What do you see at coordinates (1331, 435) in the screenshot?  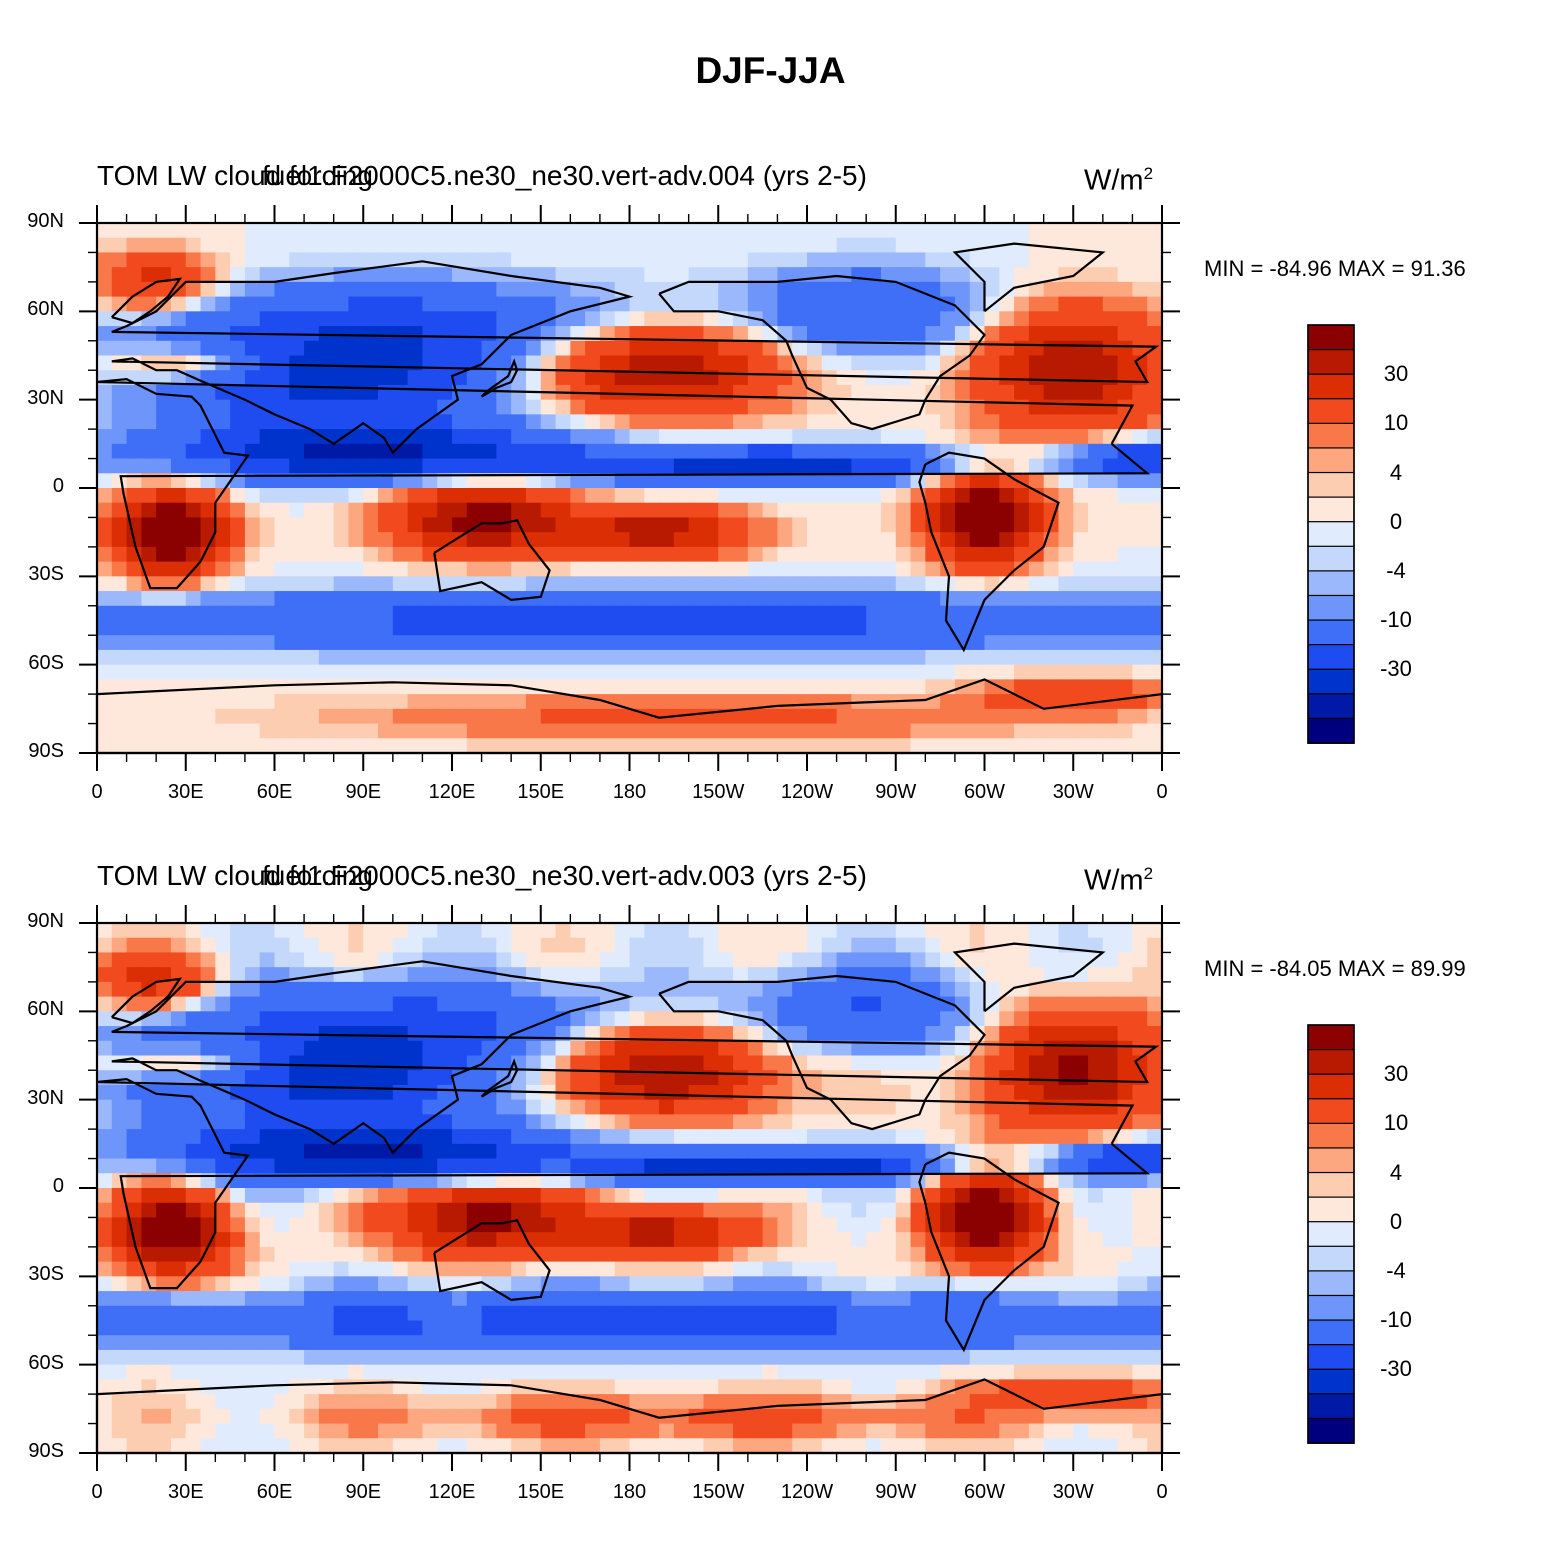 I see `colorbar-swatch` at bounding box center [1331, 435].